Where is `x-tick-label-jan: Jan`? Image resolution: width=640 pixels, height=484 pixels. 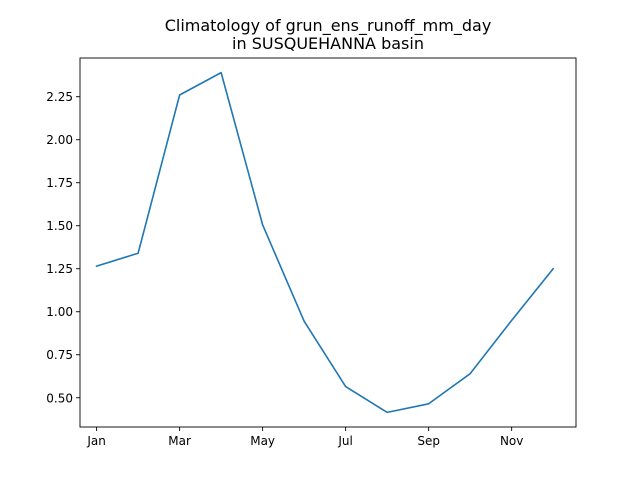
x-tick-label-jan: Jan is located at coordinates (96, 441).